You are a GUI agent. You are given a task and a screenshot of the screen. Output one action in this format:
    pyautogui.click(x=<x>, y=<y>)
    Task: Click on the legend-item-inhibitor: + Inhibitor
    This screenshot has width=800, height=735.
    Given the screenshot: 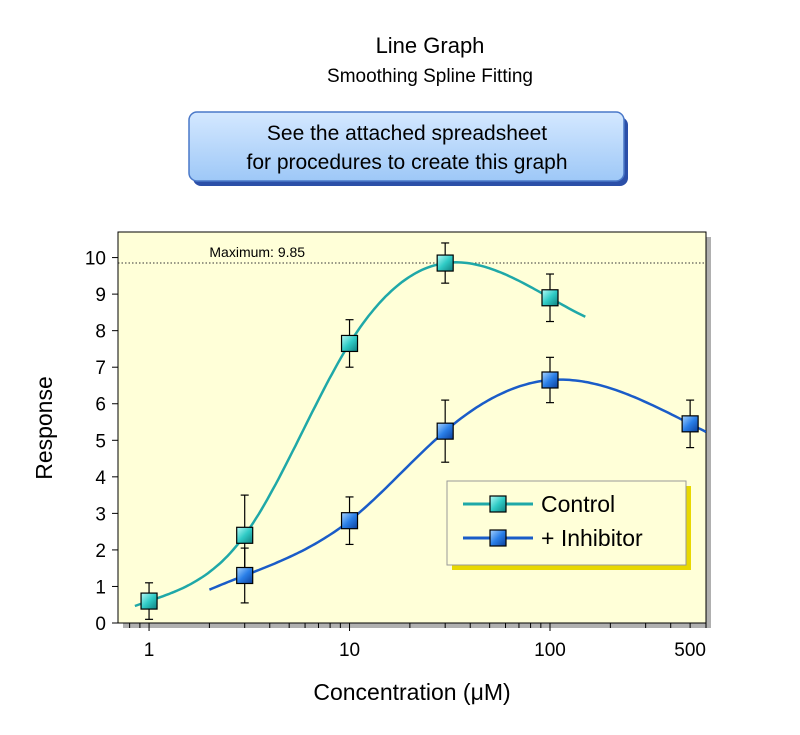 What is the action you would take?
    pyautogui.click(x=553, y=538)
    